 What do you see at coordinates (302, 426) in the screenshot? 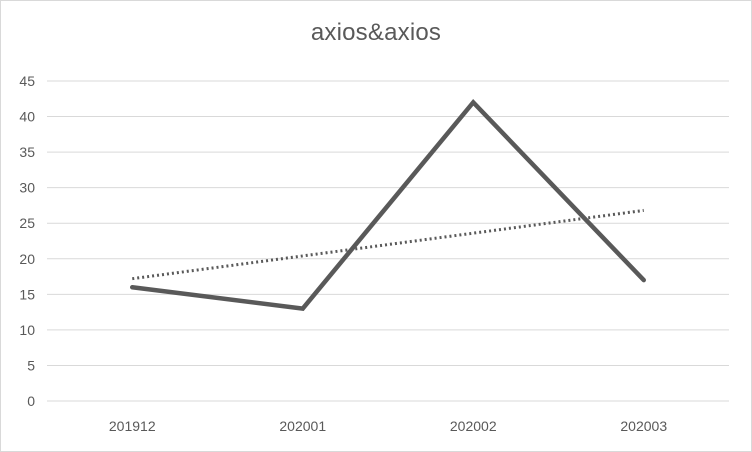
I see `x-tick-label: 202001` at bounding box center [302, 426].